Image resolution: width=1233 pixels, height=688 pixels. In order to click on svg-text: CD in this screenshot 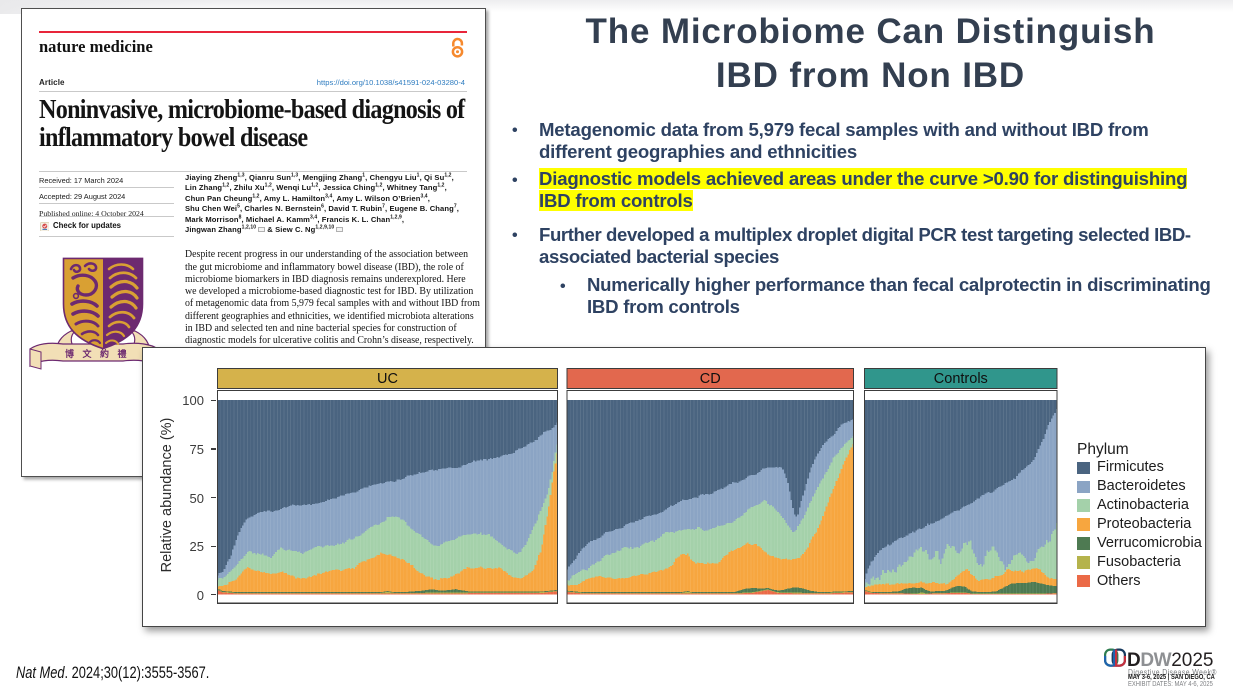, I will do `click(709, 379)`.